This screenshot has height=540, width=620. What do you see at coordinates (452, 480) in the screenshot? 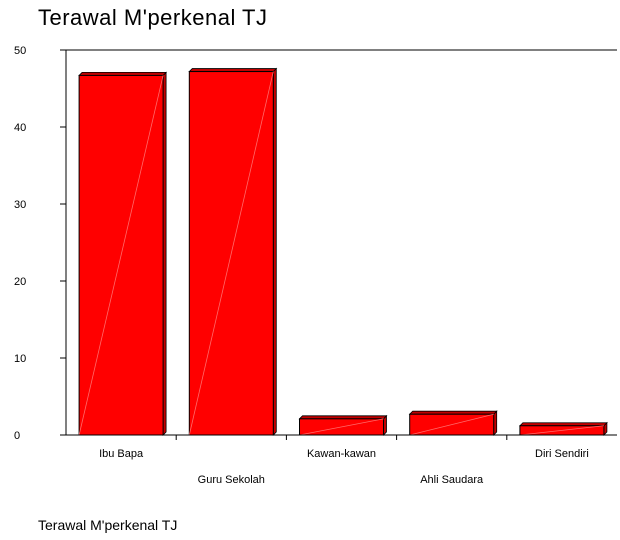
I see `category-label: Ahli Saudara` at bounding box center [452, 480].